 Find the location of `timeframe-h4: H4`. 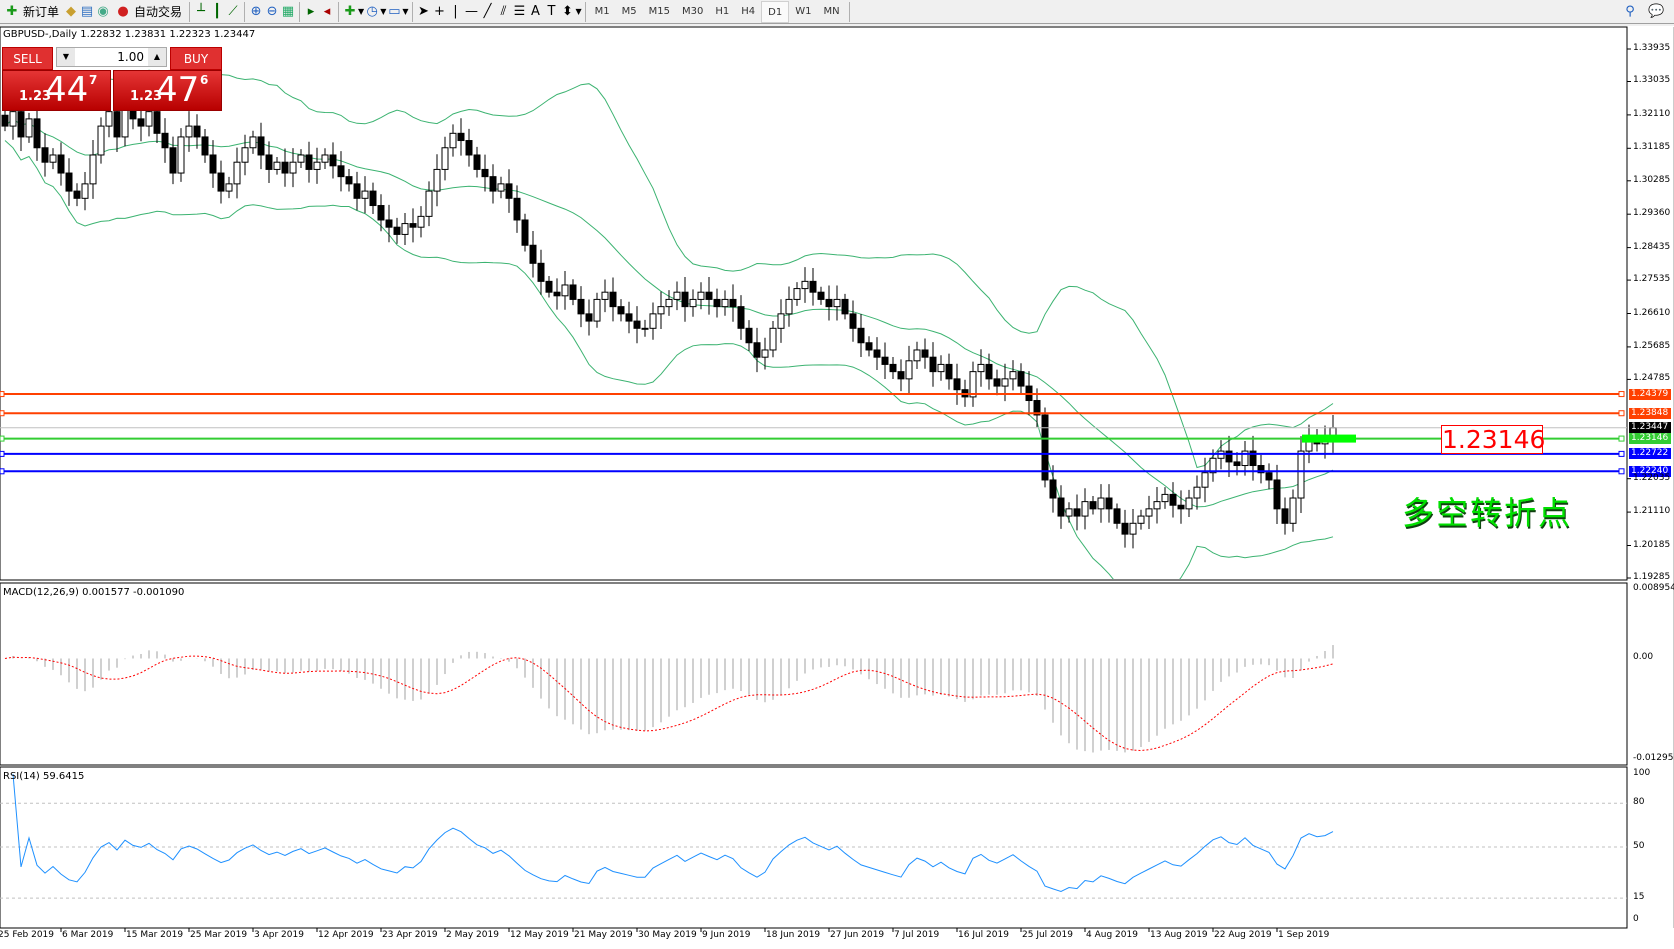

timeframe-h4: H4 is located at coordinates (748, 11).